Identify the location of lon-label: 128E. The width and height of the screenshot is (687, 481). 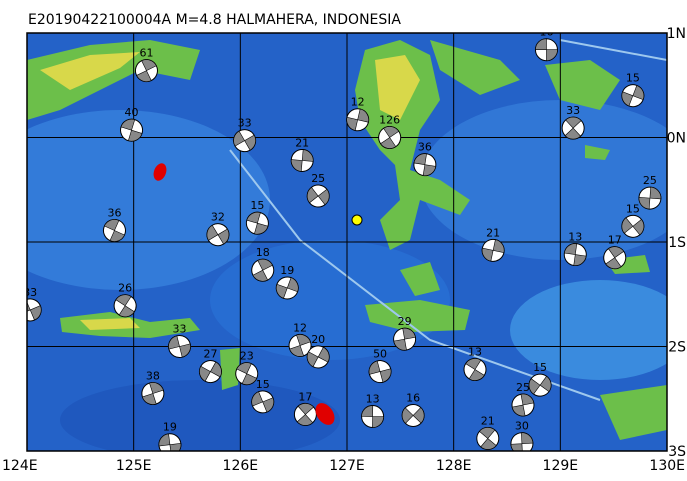
(454, 466).